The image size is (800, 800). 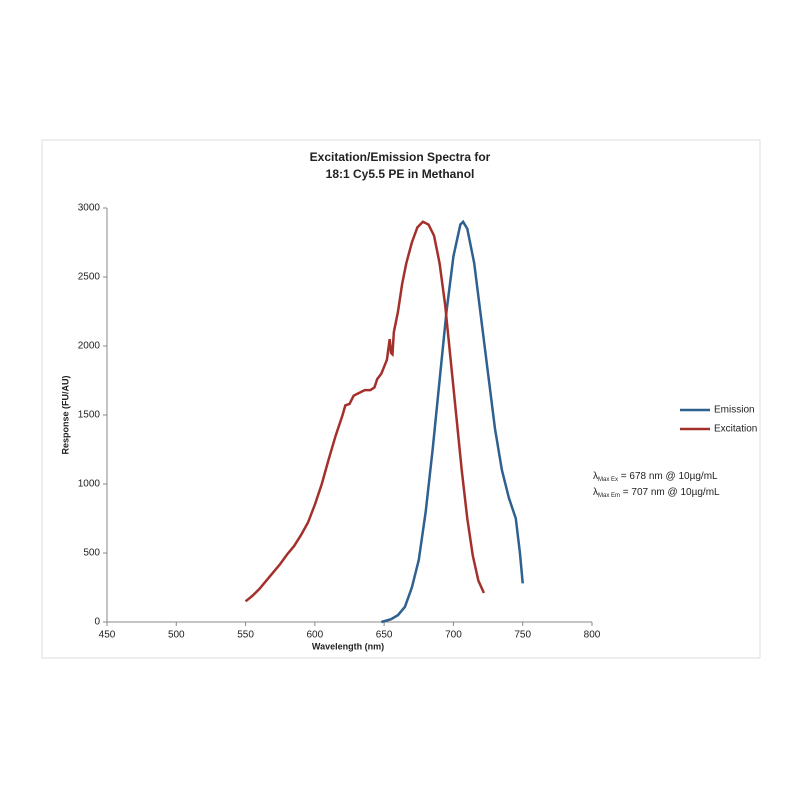 I want to click on annotation: λMax Em = 707 nm @ 10µg/mL, so click(x=656, y=493).